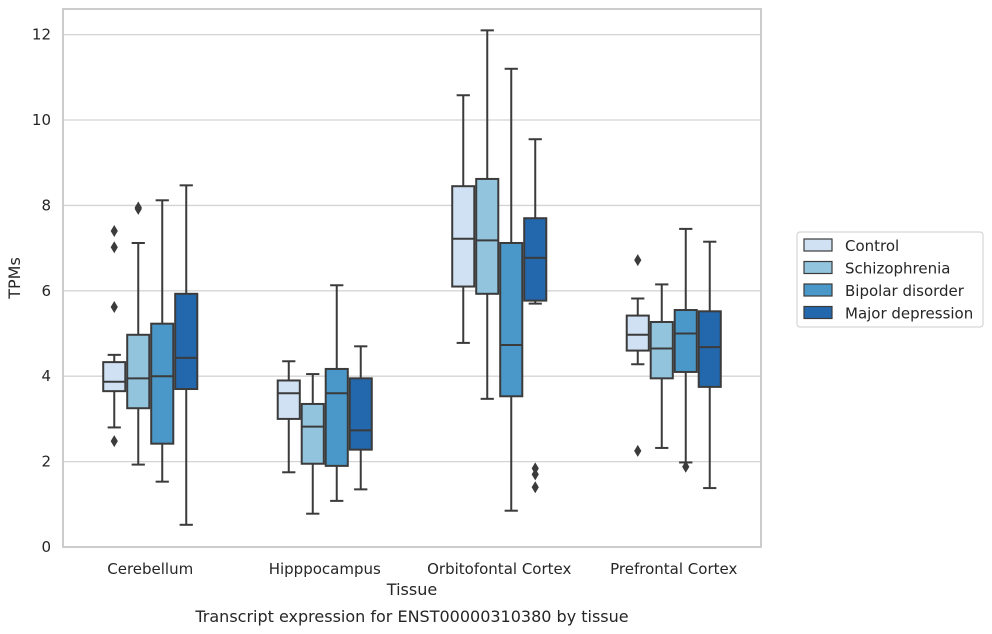 The height and width of the screenshot is (634, 992). What do you see at coordinates (14, 278) in the screenshot?
I see `y-axis-title: TPMs` at bounding box center [14, 278].